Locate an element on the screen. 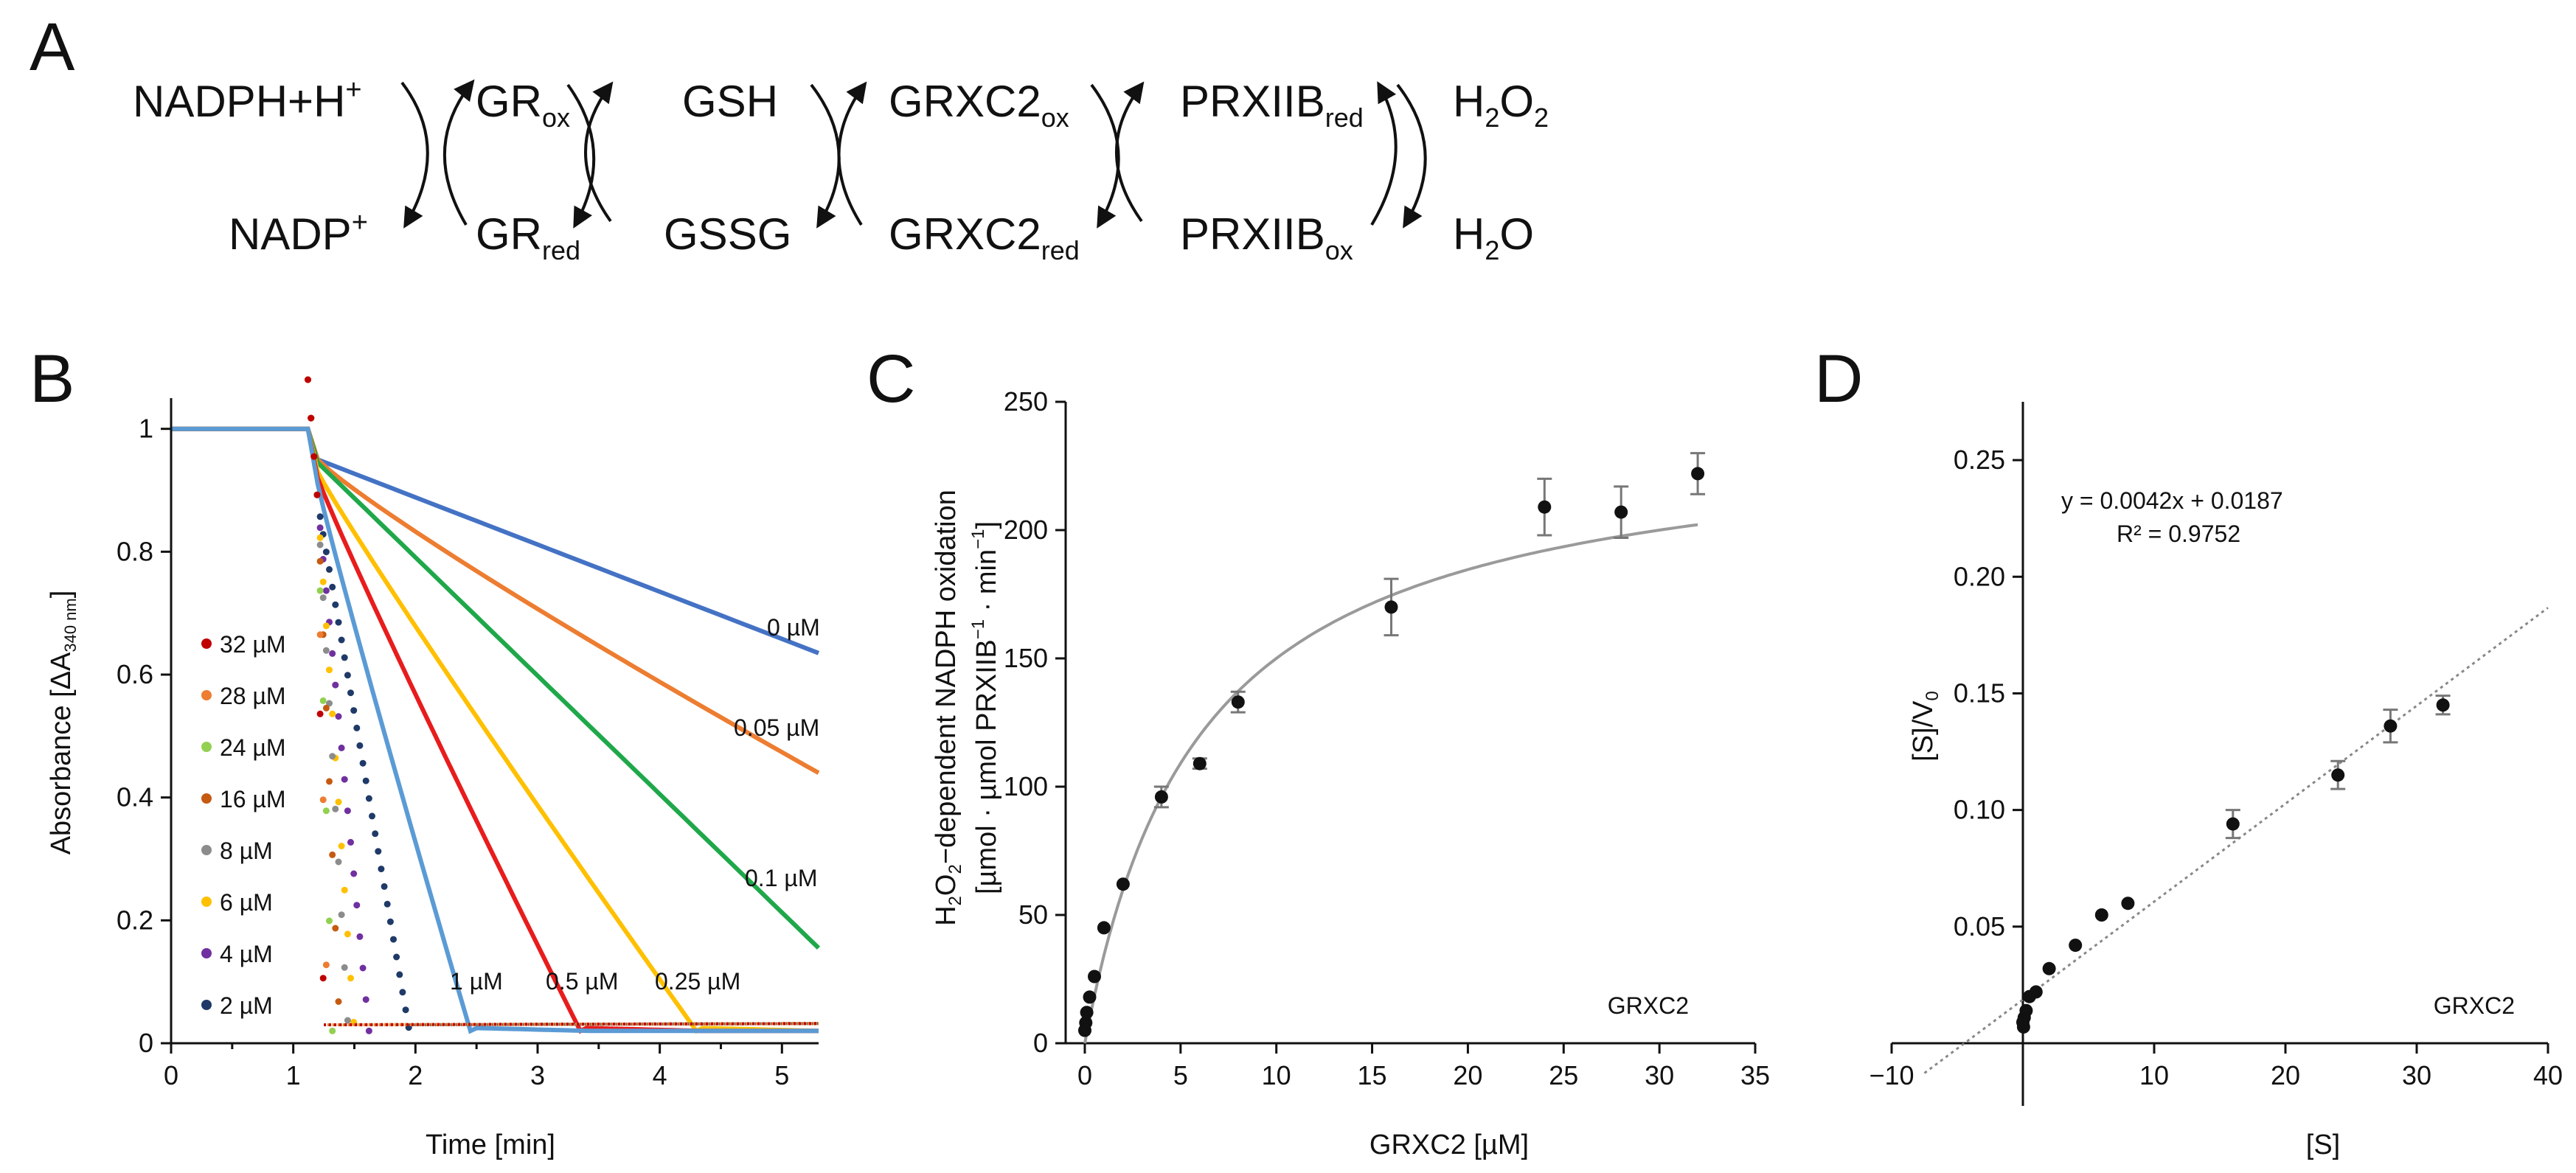 This screenshot has width=2576, height=1173. scheme-h2o: H2O is located at coordinates (1493, 237).